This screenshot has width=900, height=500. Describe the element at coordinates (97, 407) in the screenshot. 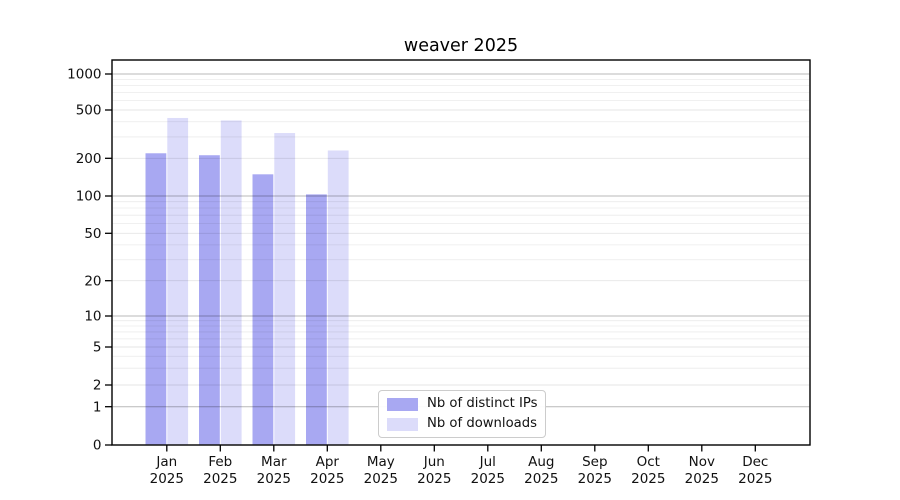

I see `y-tick-label: 1` at that location.